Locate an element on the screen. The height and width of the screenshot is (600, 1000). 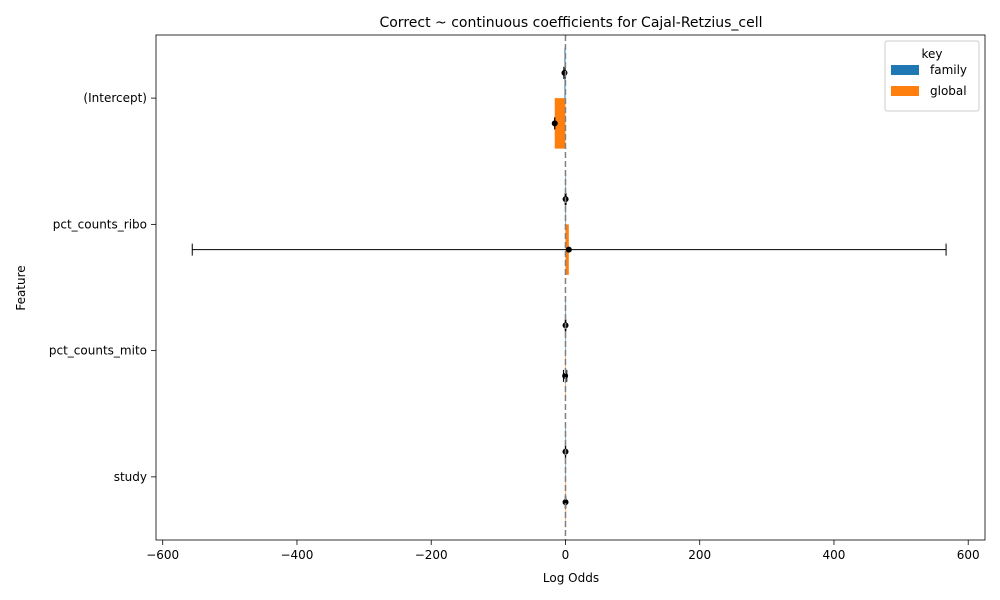
y-axis-title: Feature is located at coordinates (21, 287).